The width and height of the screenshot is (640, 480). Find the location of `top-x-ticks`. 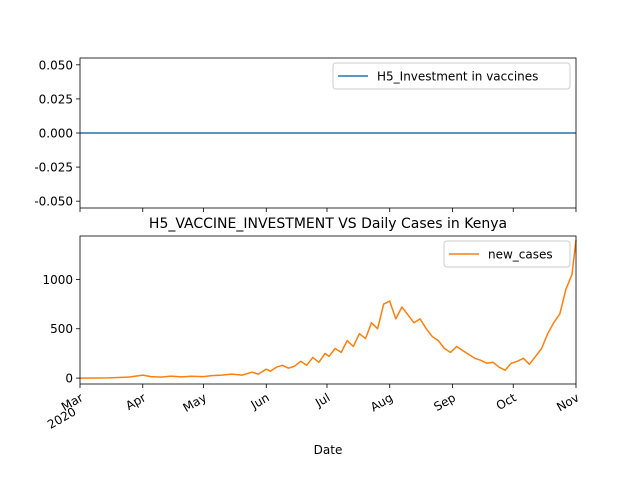

top-x-ticks is located at coordinates (328, 210).